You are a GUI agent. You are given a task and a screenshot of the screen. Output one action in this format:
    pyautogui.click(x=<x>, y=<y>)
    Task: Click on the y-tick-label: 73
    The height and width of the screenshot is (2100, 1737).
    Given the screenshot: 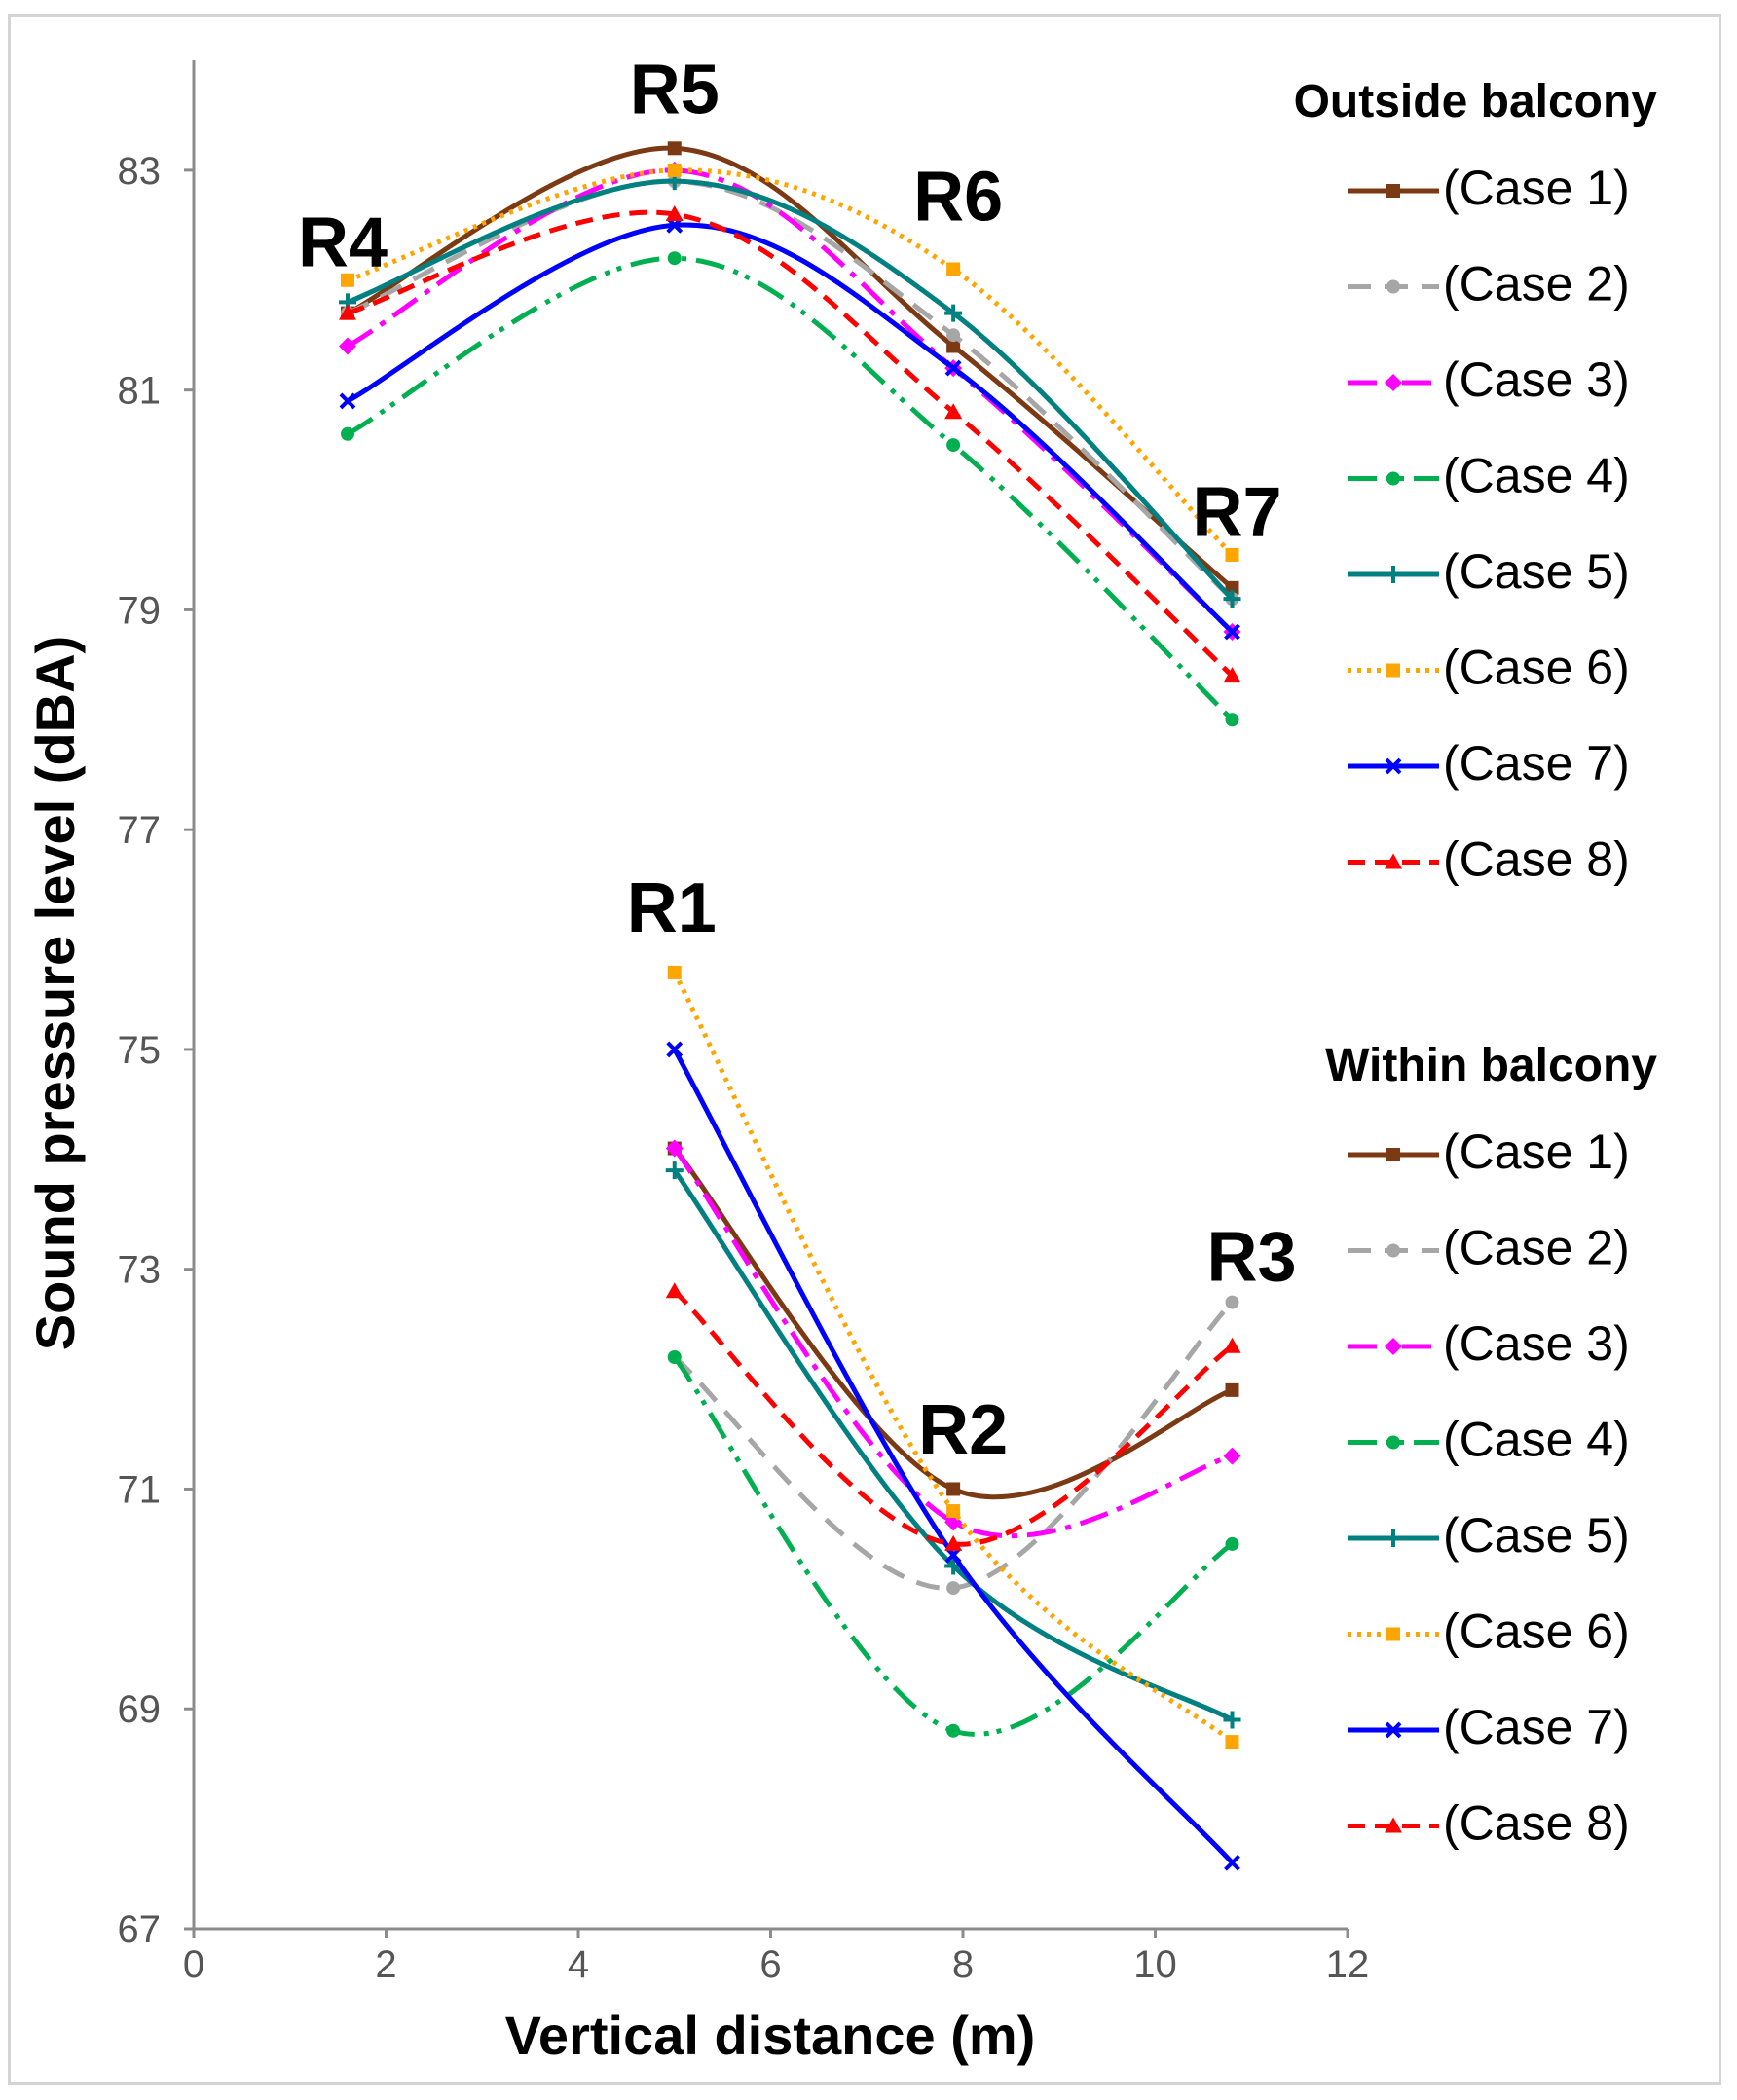 What is the action you would take?
    pyautogui.click(x=140, y=1270)
    